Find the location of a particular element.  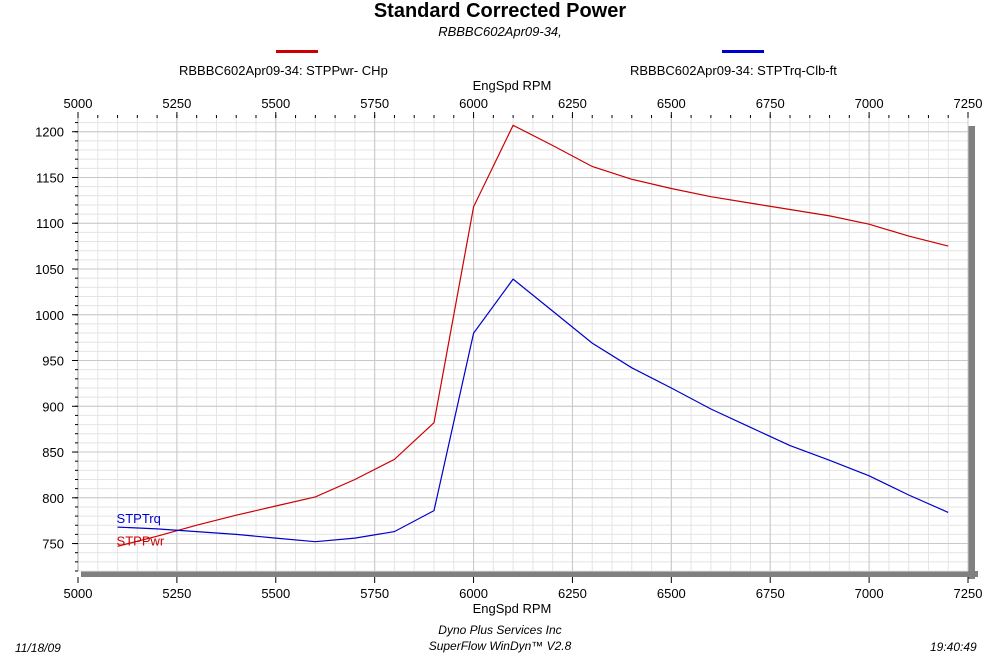

legend-label-torque: RBBBC602Apr09-34: STPTrq-Clb-ft is located at coordinates (733, 70).